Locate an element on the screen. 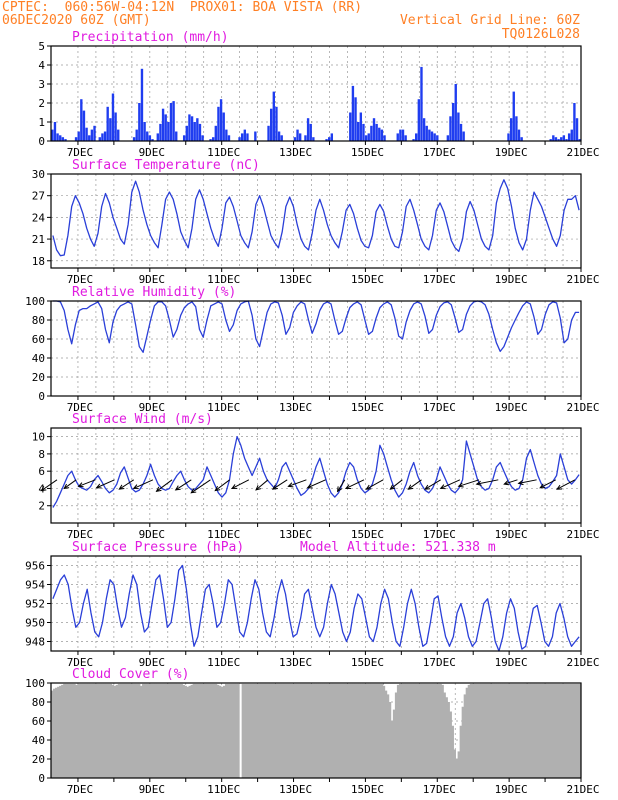  x-tick-label: 15DEC is located at coordinates (367, 662).